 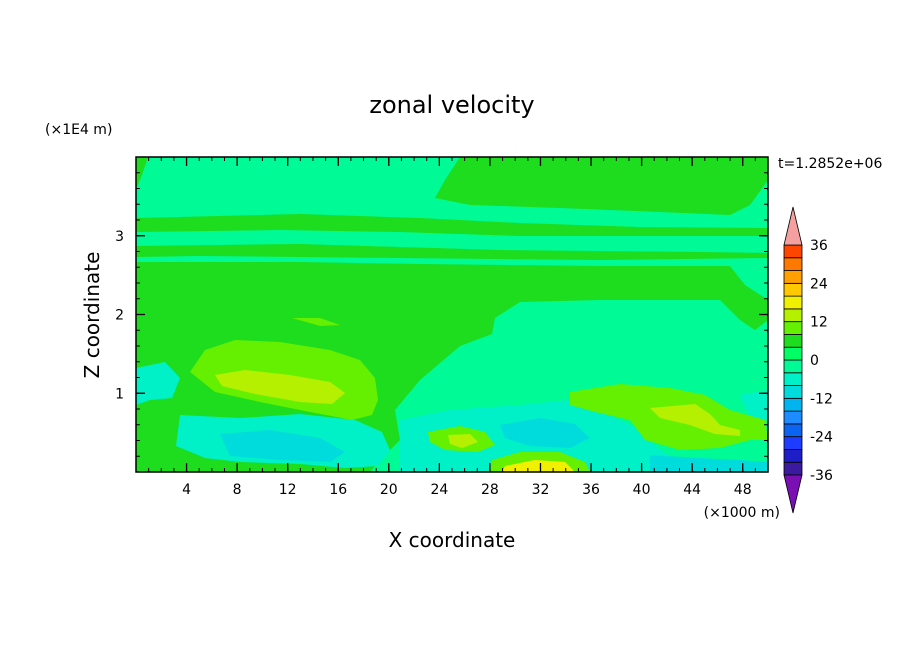 I want to click on x-tick-label: 24, so click(x=439, y=490).